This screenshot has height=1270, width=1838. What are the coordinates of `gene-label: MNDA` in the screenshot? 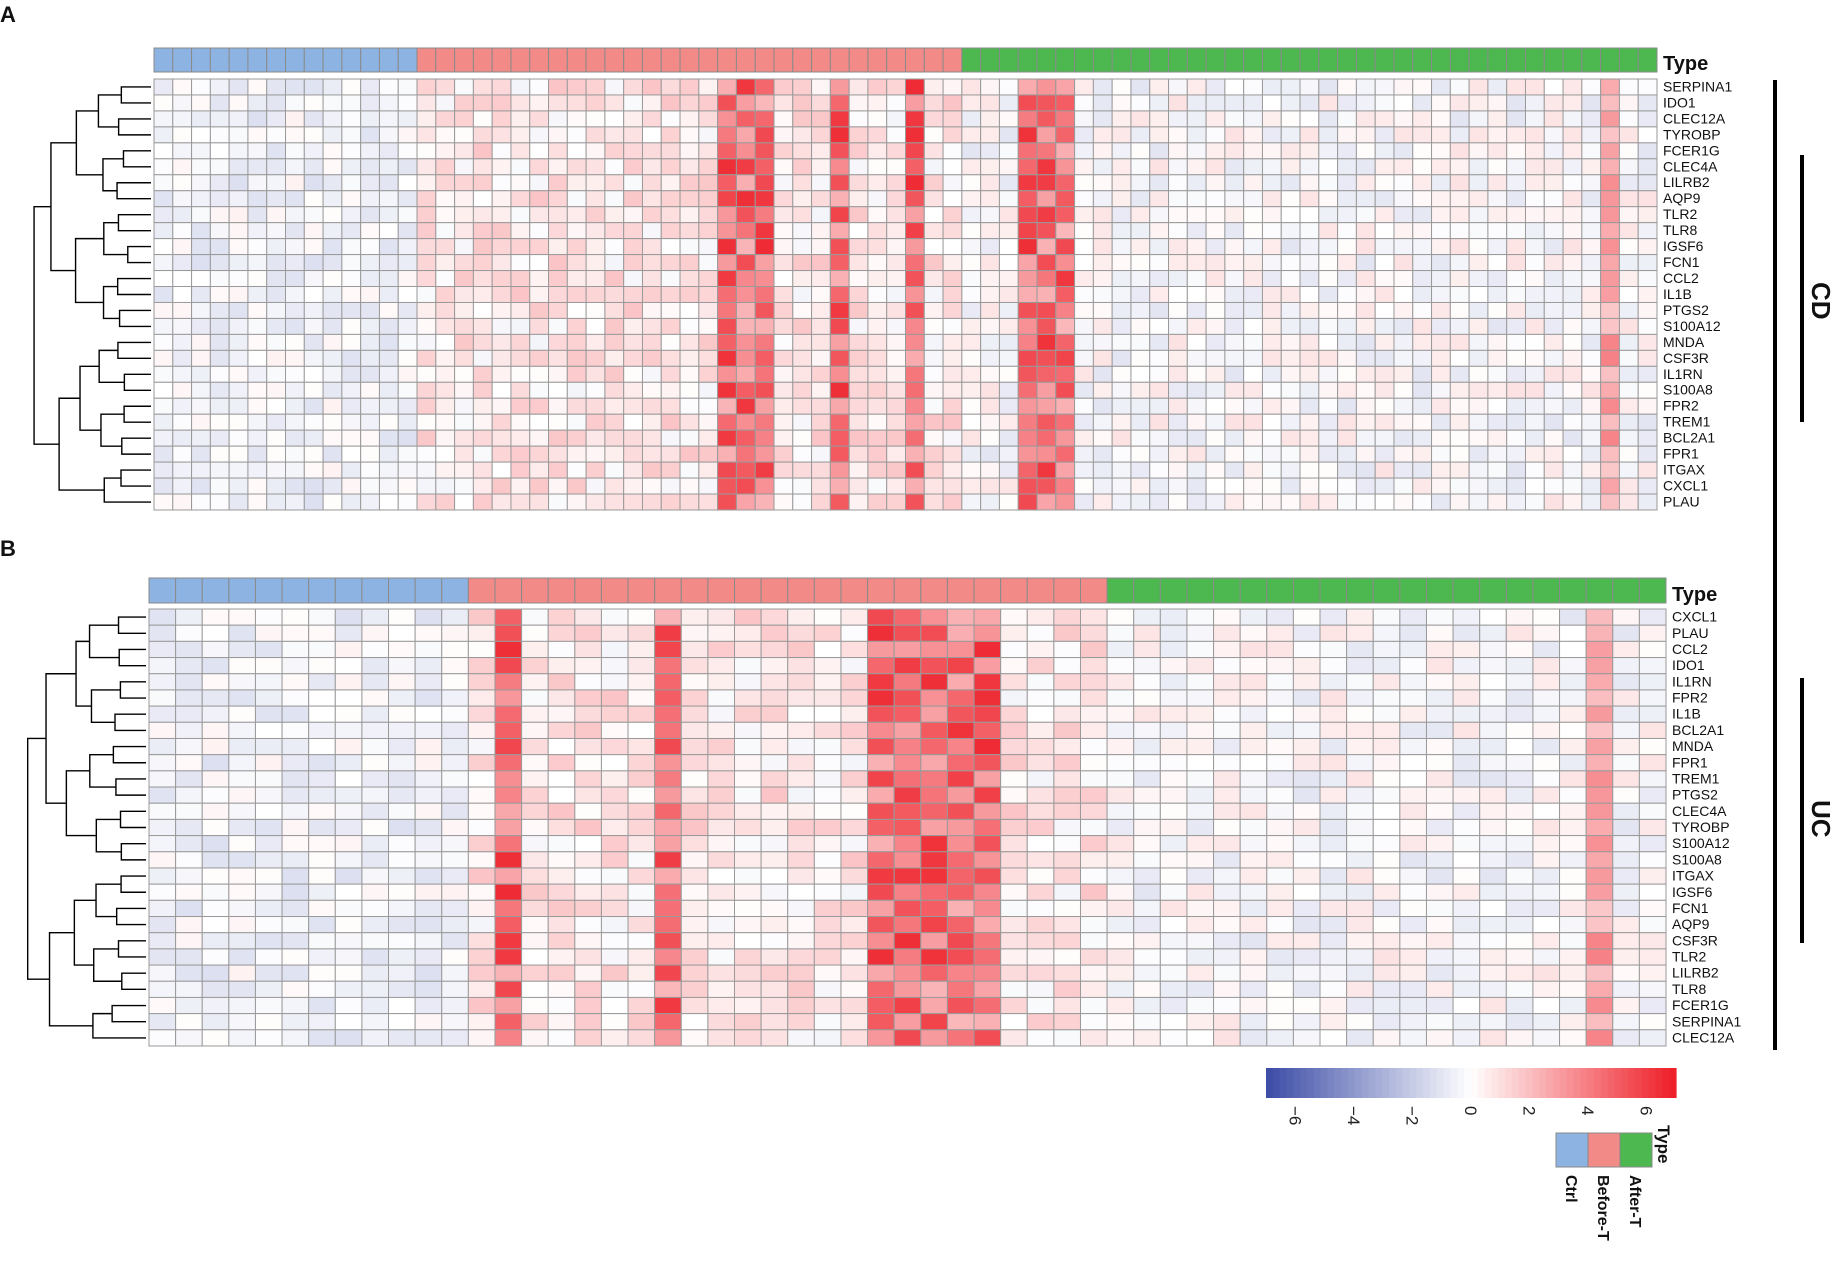 It's located at (1693, 746).